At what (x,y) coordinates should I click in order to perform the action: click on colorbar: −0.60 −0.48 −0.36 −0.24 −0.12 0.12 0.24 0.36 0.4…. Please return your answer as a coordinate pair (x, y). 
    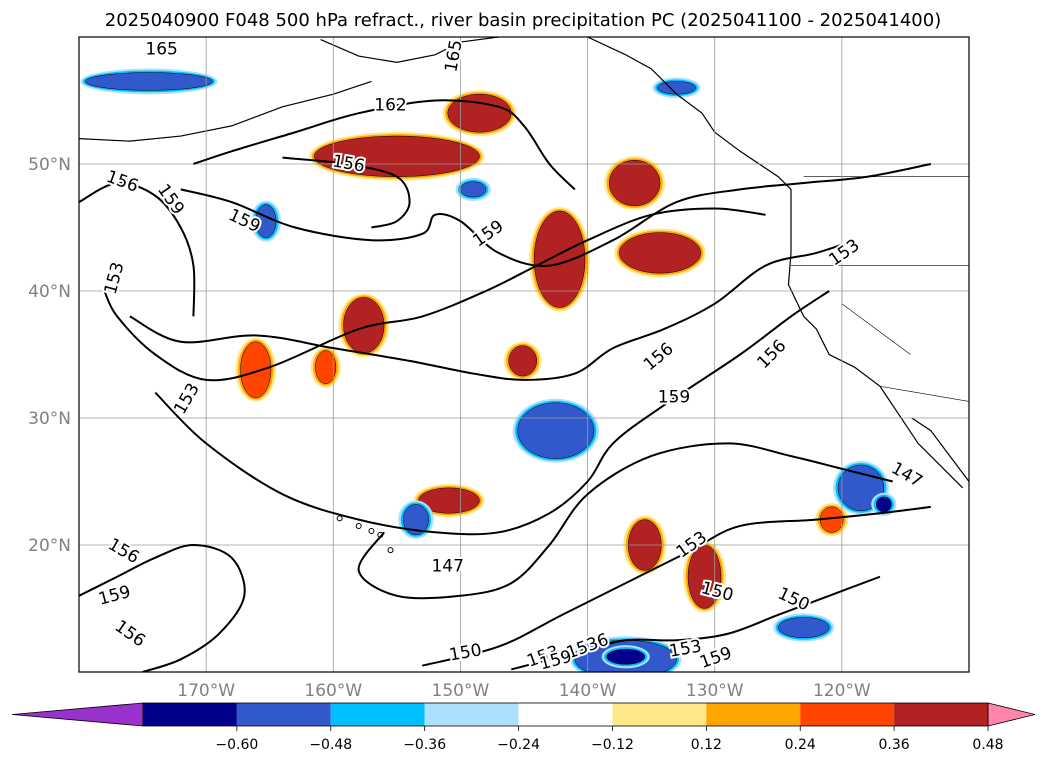
    Looking at the image, I should click on (523, 727).